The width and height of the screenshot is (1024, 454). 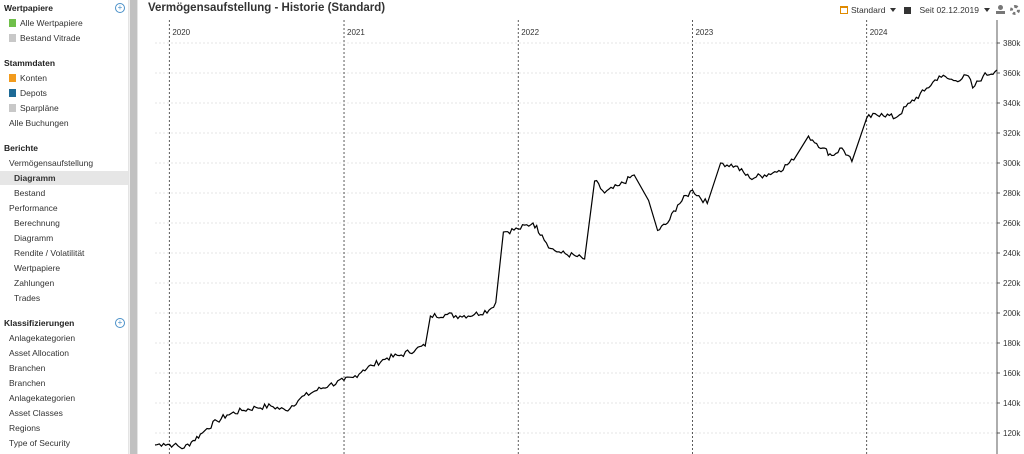 I want to click on y-tick-label: 260k, so click(x=1012, y=223).